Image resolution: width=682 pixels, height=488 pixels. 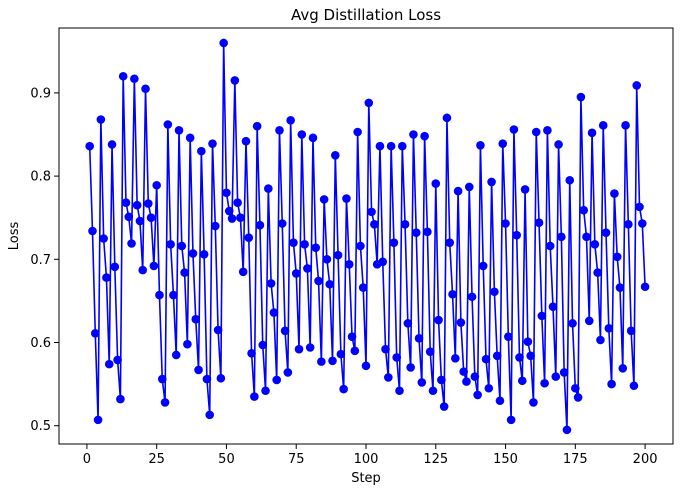 I want to click on y-tick-label: 0.5, so click(x=40, y=426).